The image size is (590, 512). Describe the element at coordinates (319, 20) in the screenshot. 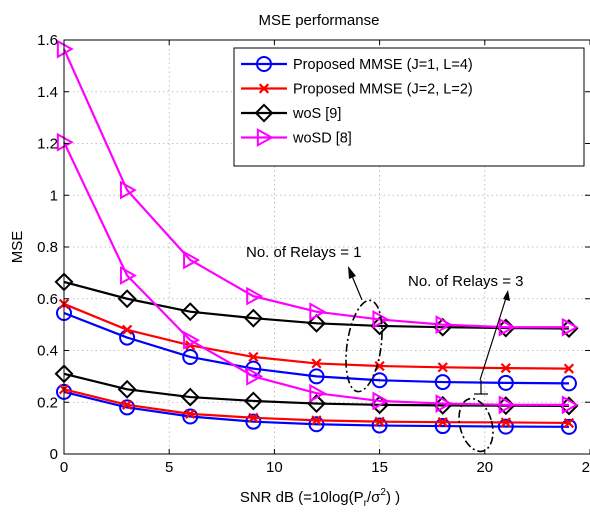

I see `chart-title: MSE performanse` at that location.